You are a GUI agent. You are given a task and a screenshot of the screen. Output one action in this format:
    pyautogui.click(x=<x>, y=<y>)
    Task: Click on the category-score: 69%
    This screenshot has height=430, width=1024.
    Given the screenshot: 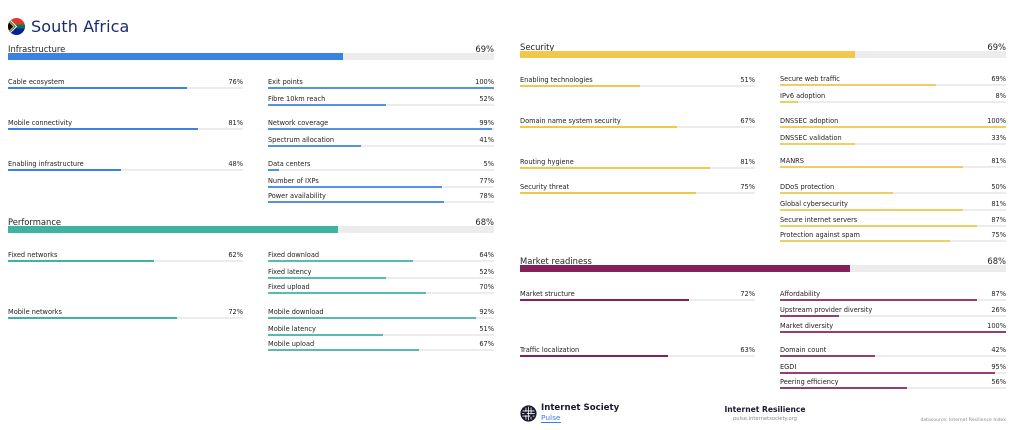 What is the action you would take?
    pyautogui.click(x=484, y=49)
    